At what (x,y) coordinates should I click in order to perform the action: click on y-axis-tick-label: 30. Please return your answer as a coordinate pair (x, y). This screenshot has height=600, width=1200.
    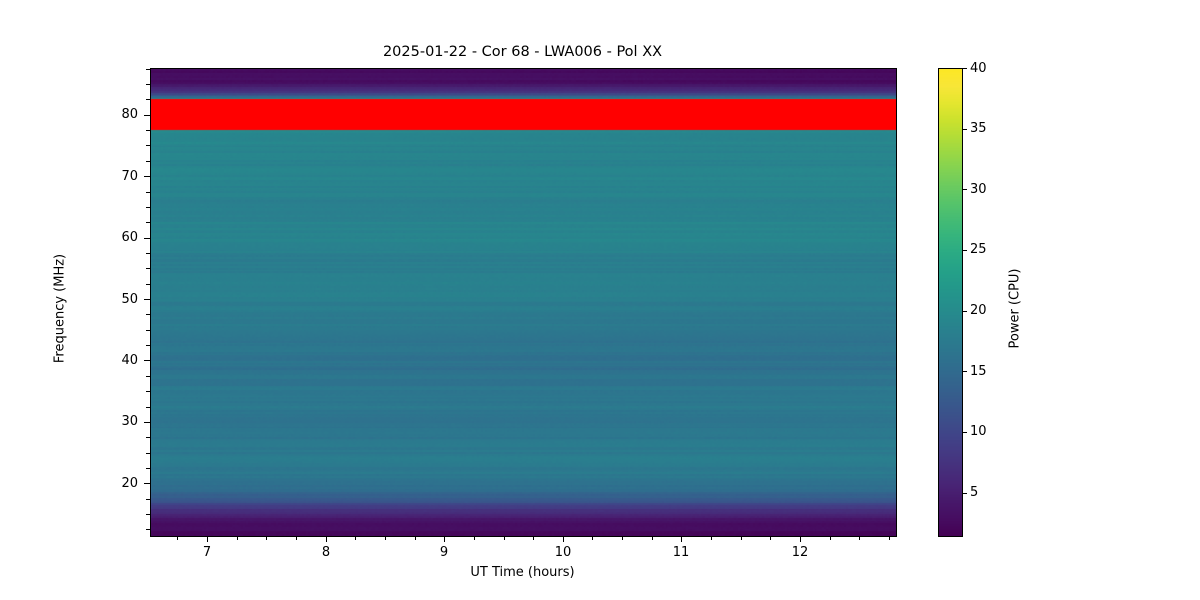
    Looking at the image, I should click on (129, 421).